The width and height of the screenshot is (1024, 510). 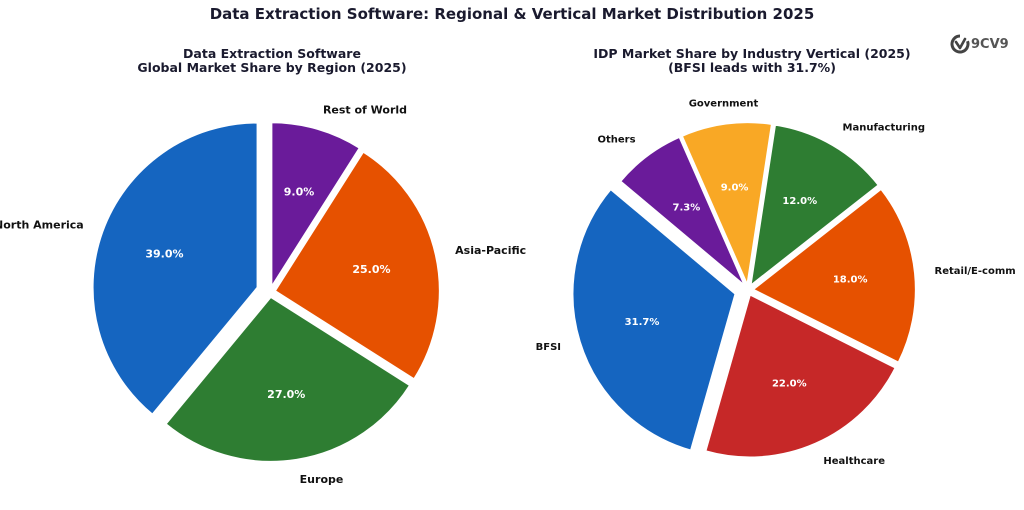 I want to click on region-slice-europe, so click(x=288, y=379).